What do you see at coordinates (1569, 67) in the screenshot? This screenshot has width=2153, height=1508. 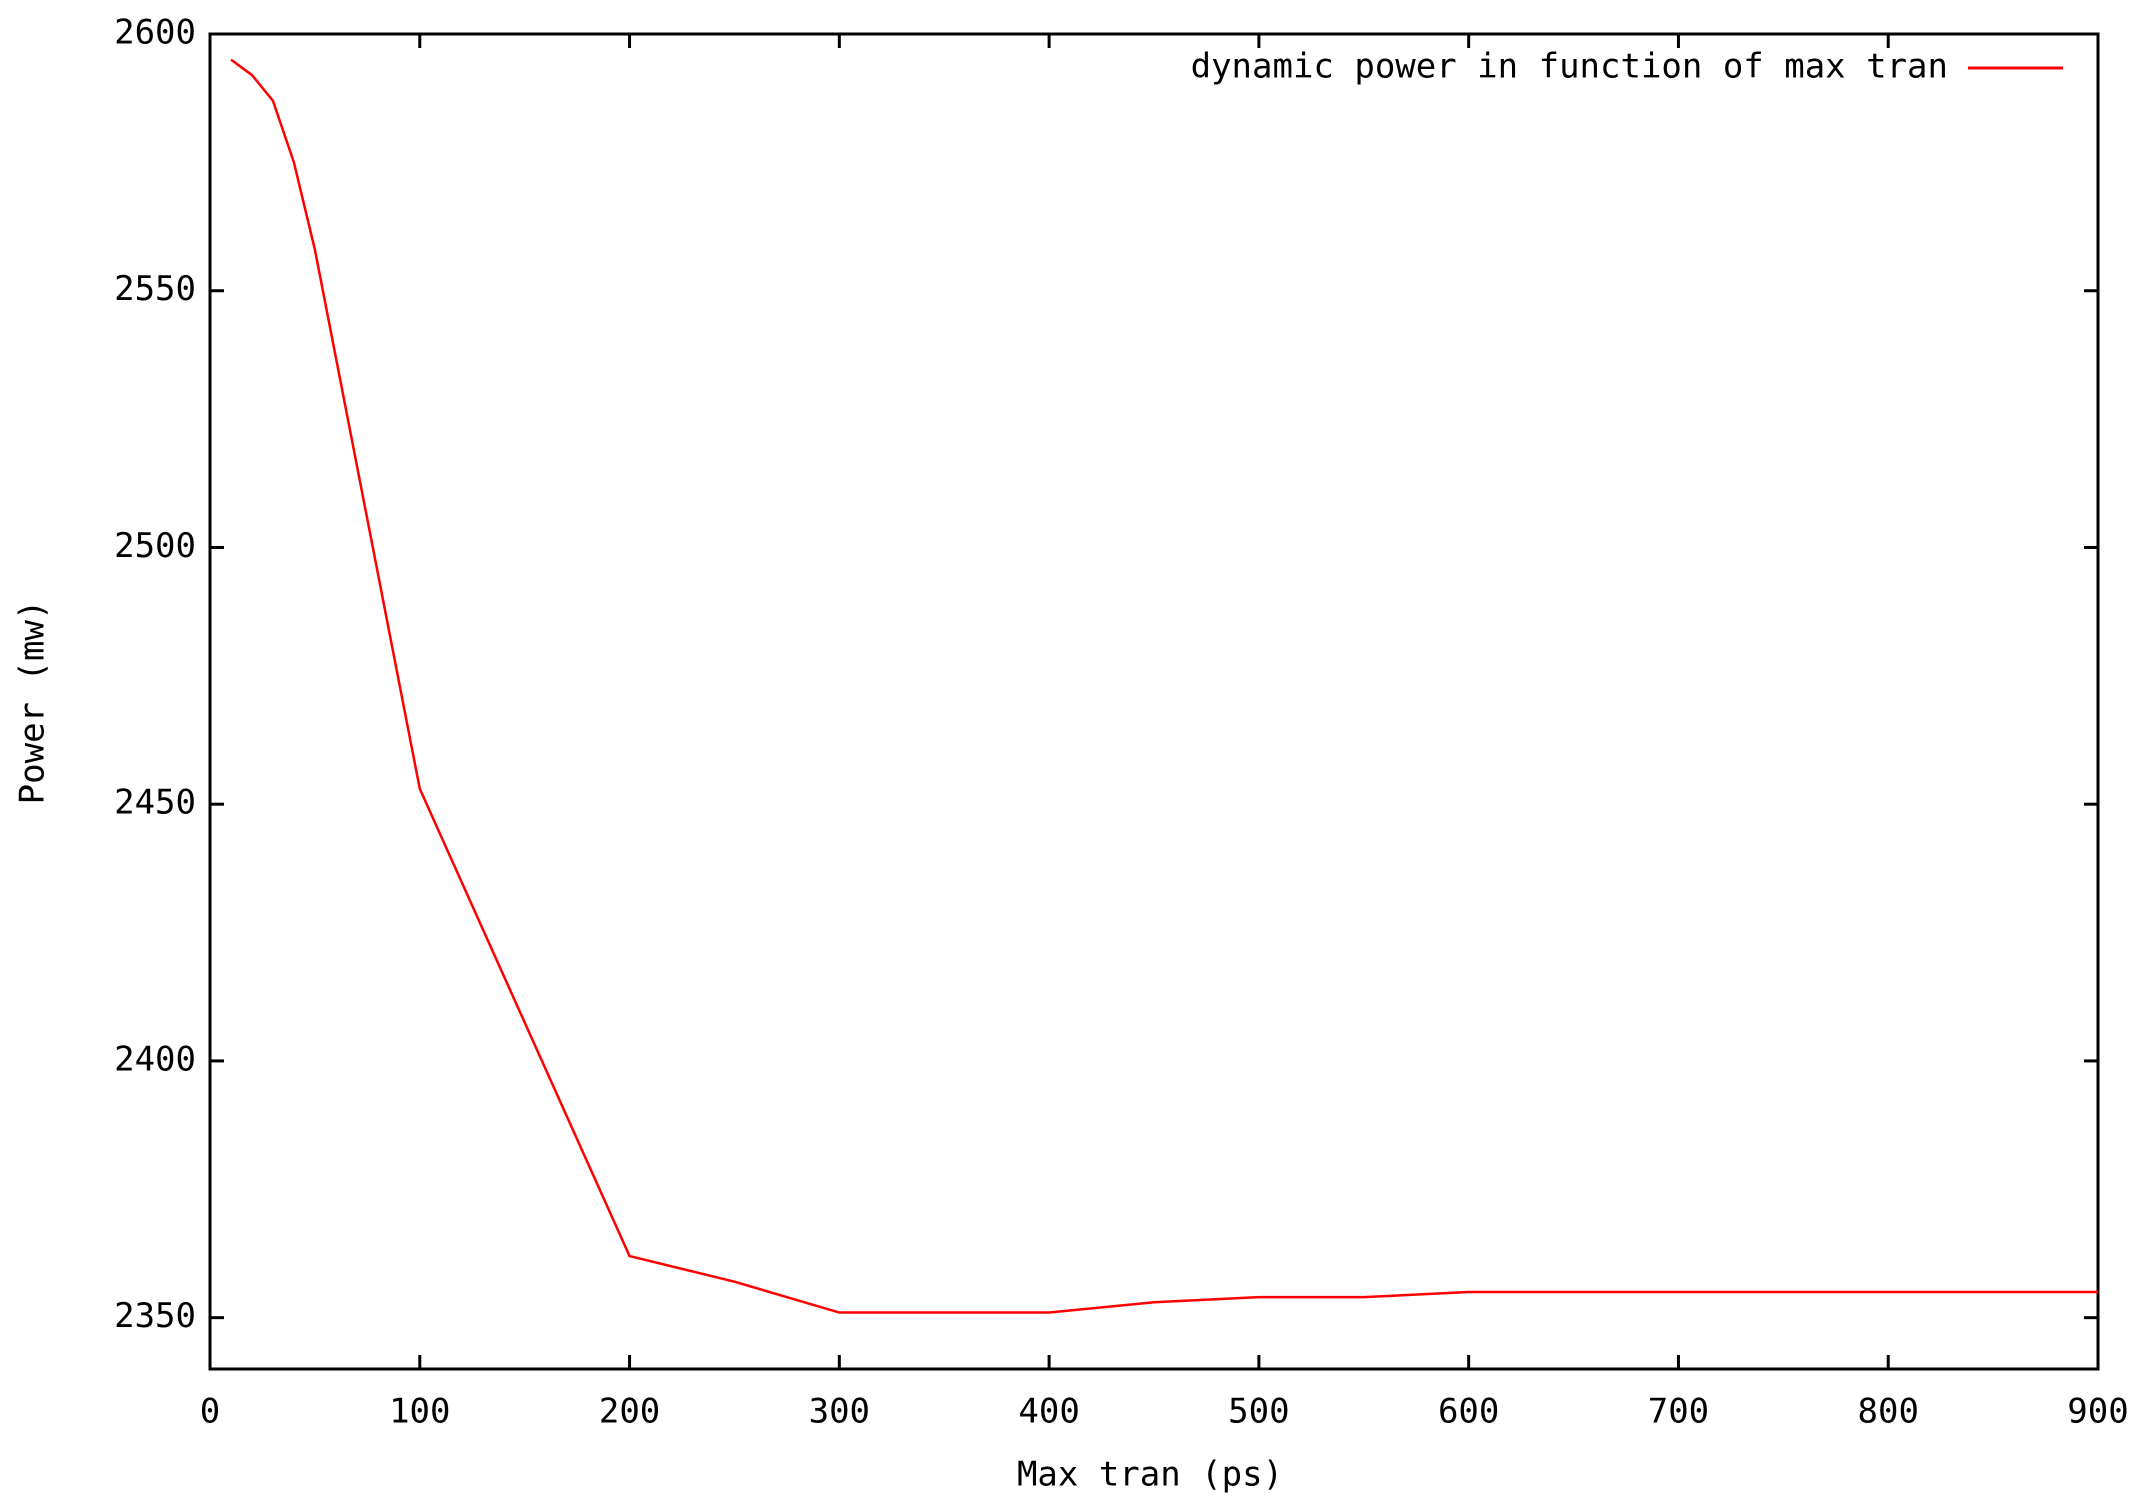 I see `legend-label: dynamic power in function of max tran` at bounding box center [1569, 67].